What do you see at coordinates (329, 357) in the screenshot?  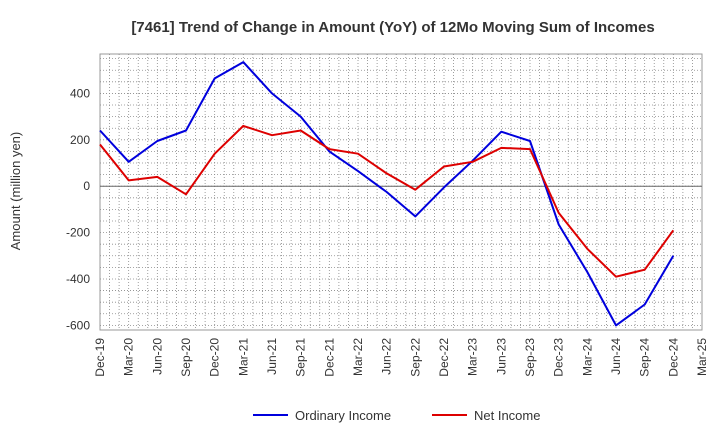 I see `x-tick-label: Dec-21` at bounding box center [329, 357].